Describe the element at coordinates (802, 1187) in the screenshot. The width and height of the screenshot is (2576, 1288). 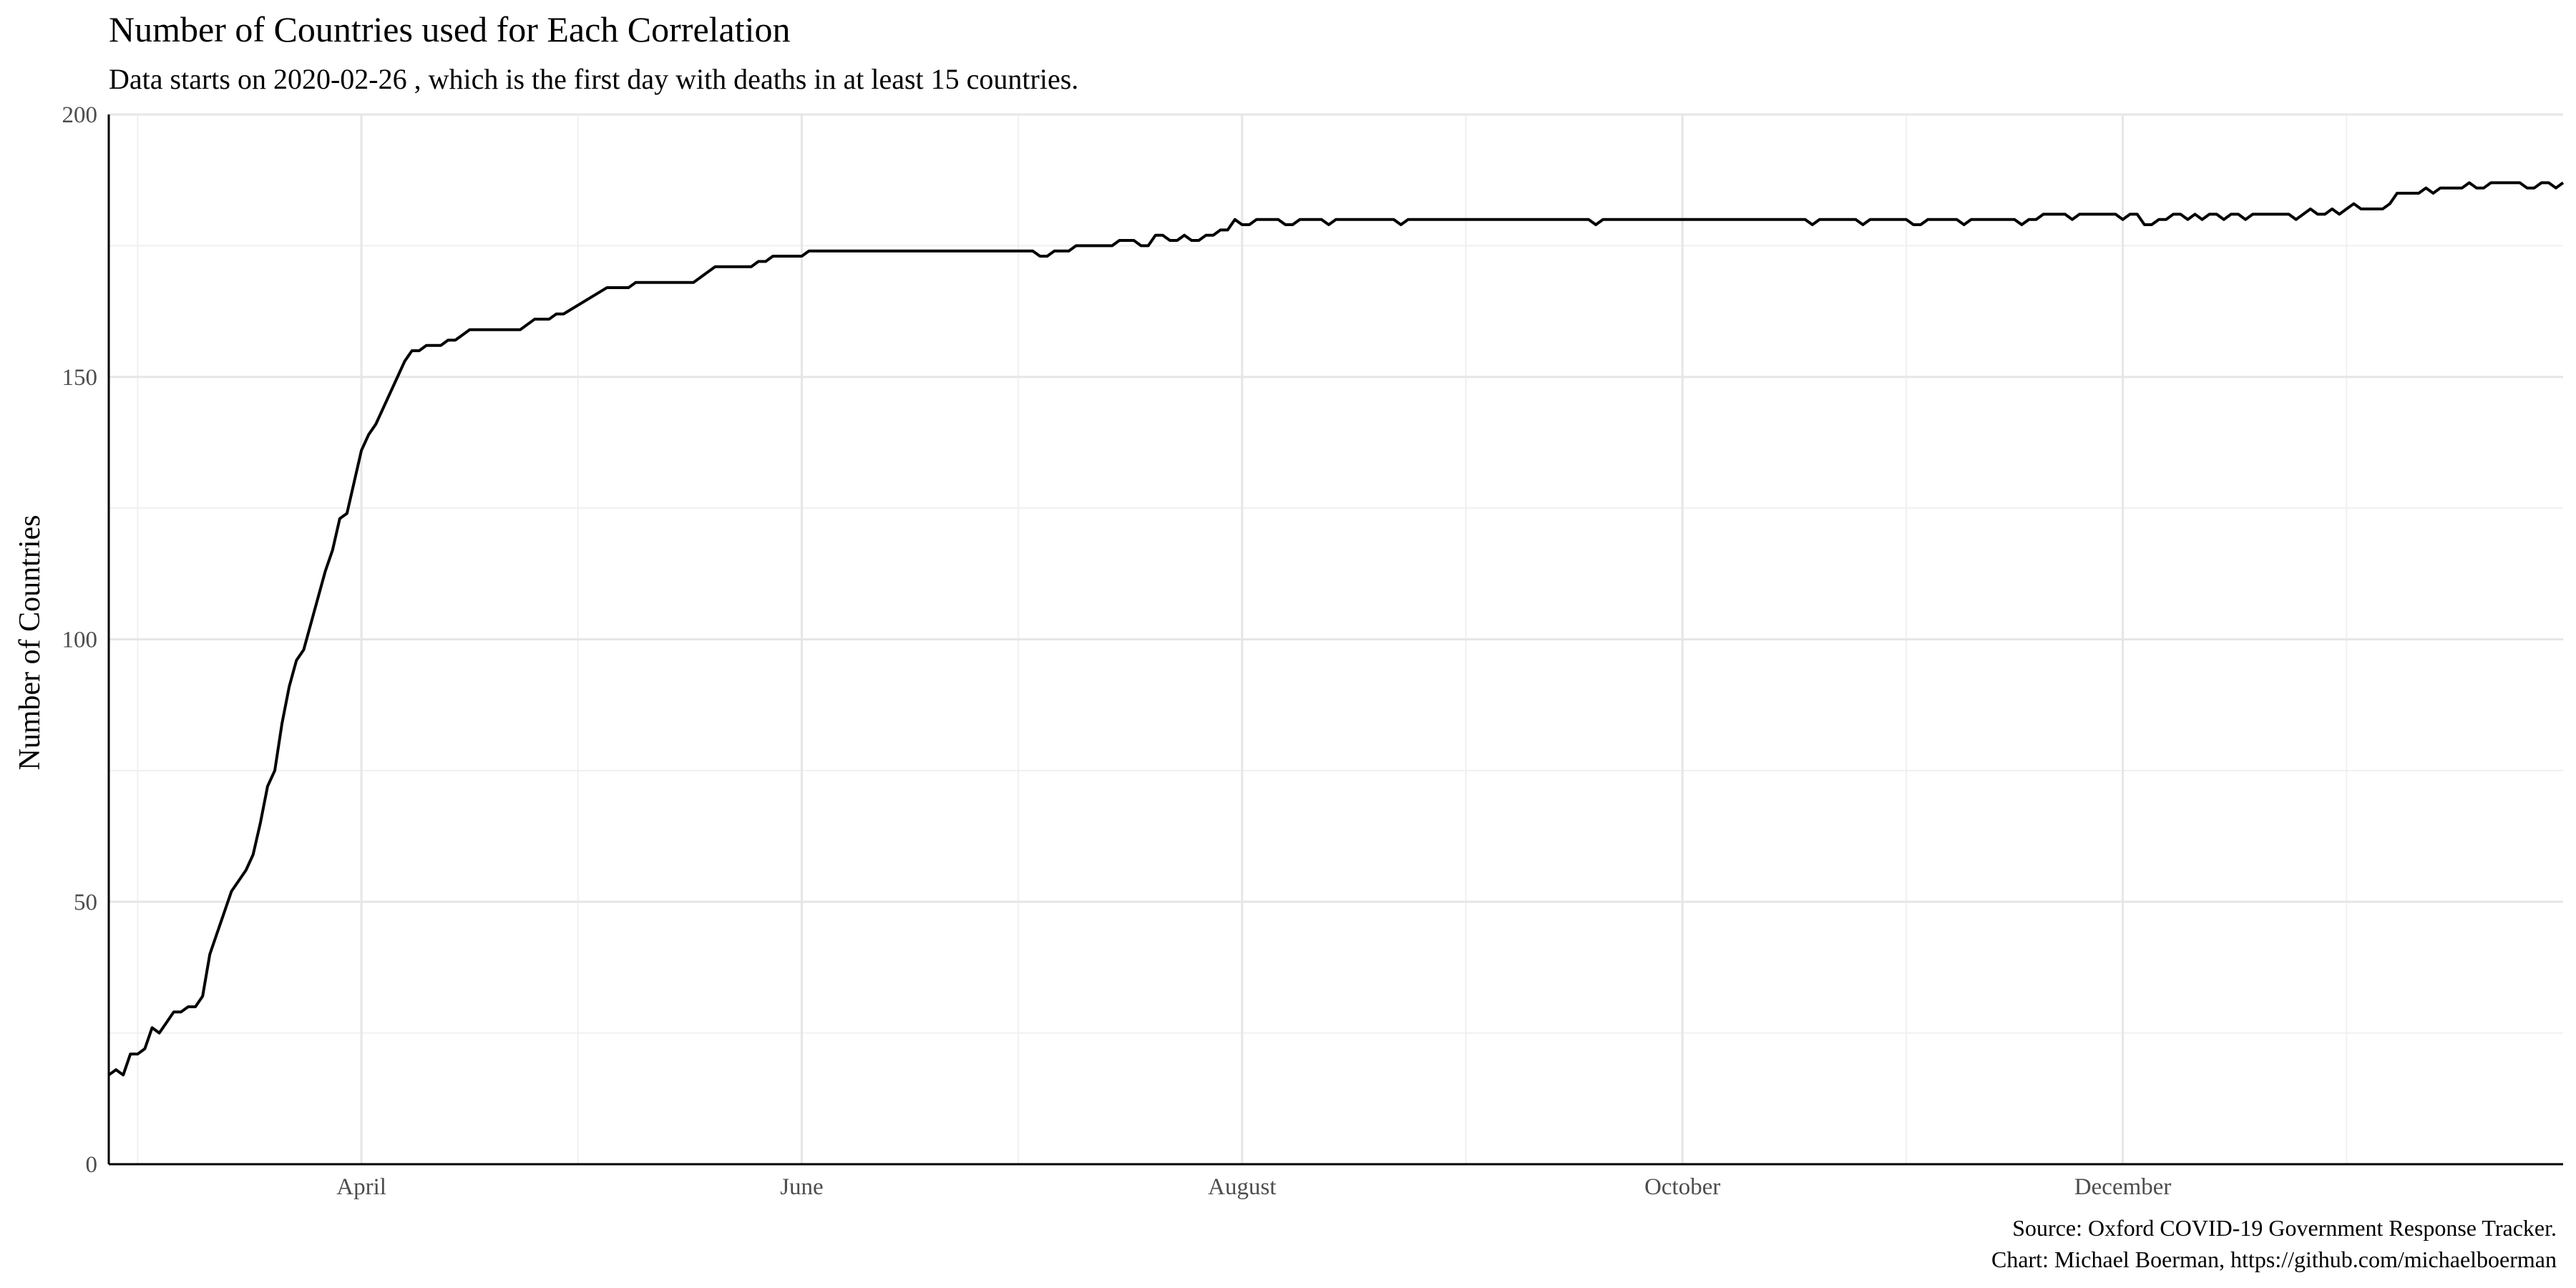
I see `x-tick-label: June` at that location.